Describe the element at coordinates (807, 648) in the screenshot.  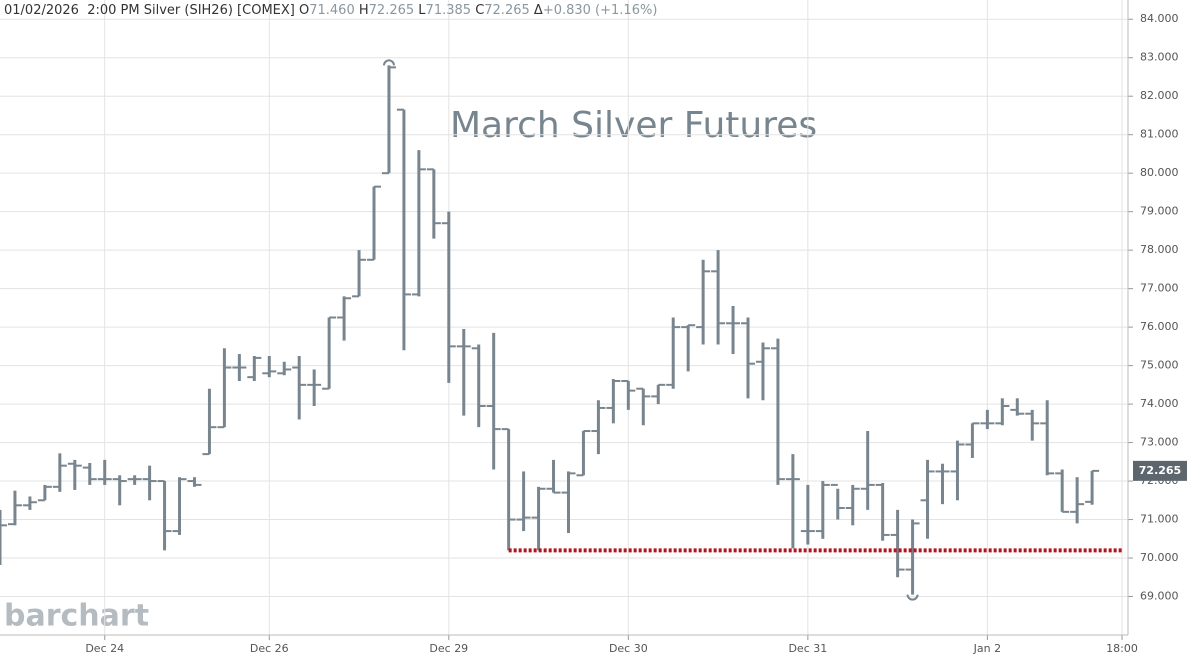
I see `x-tick-label: Dec 31` at that location.